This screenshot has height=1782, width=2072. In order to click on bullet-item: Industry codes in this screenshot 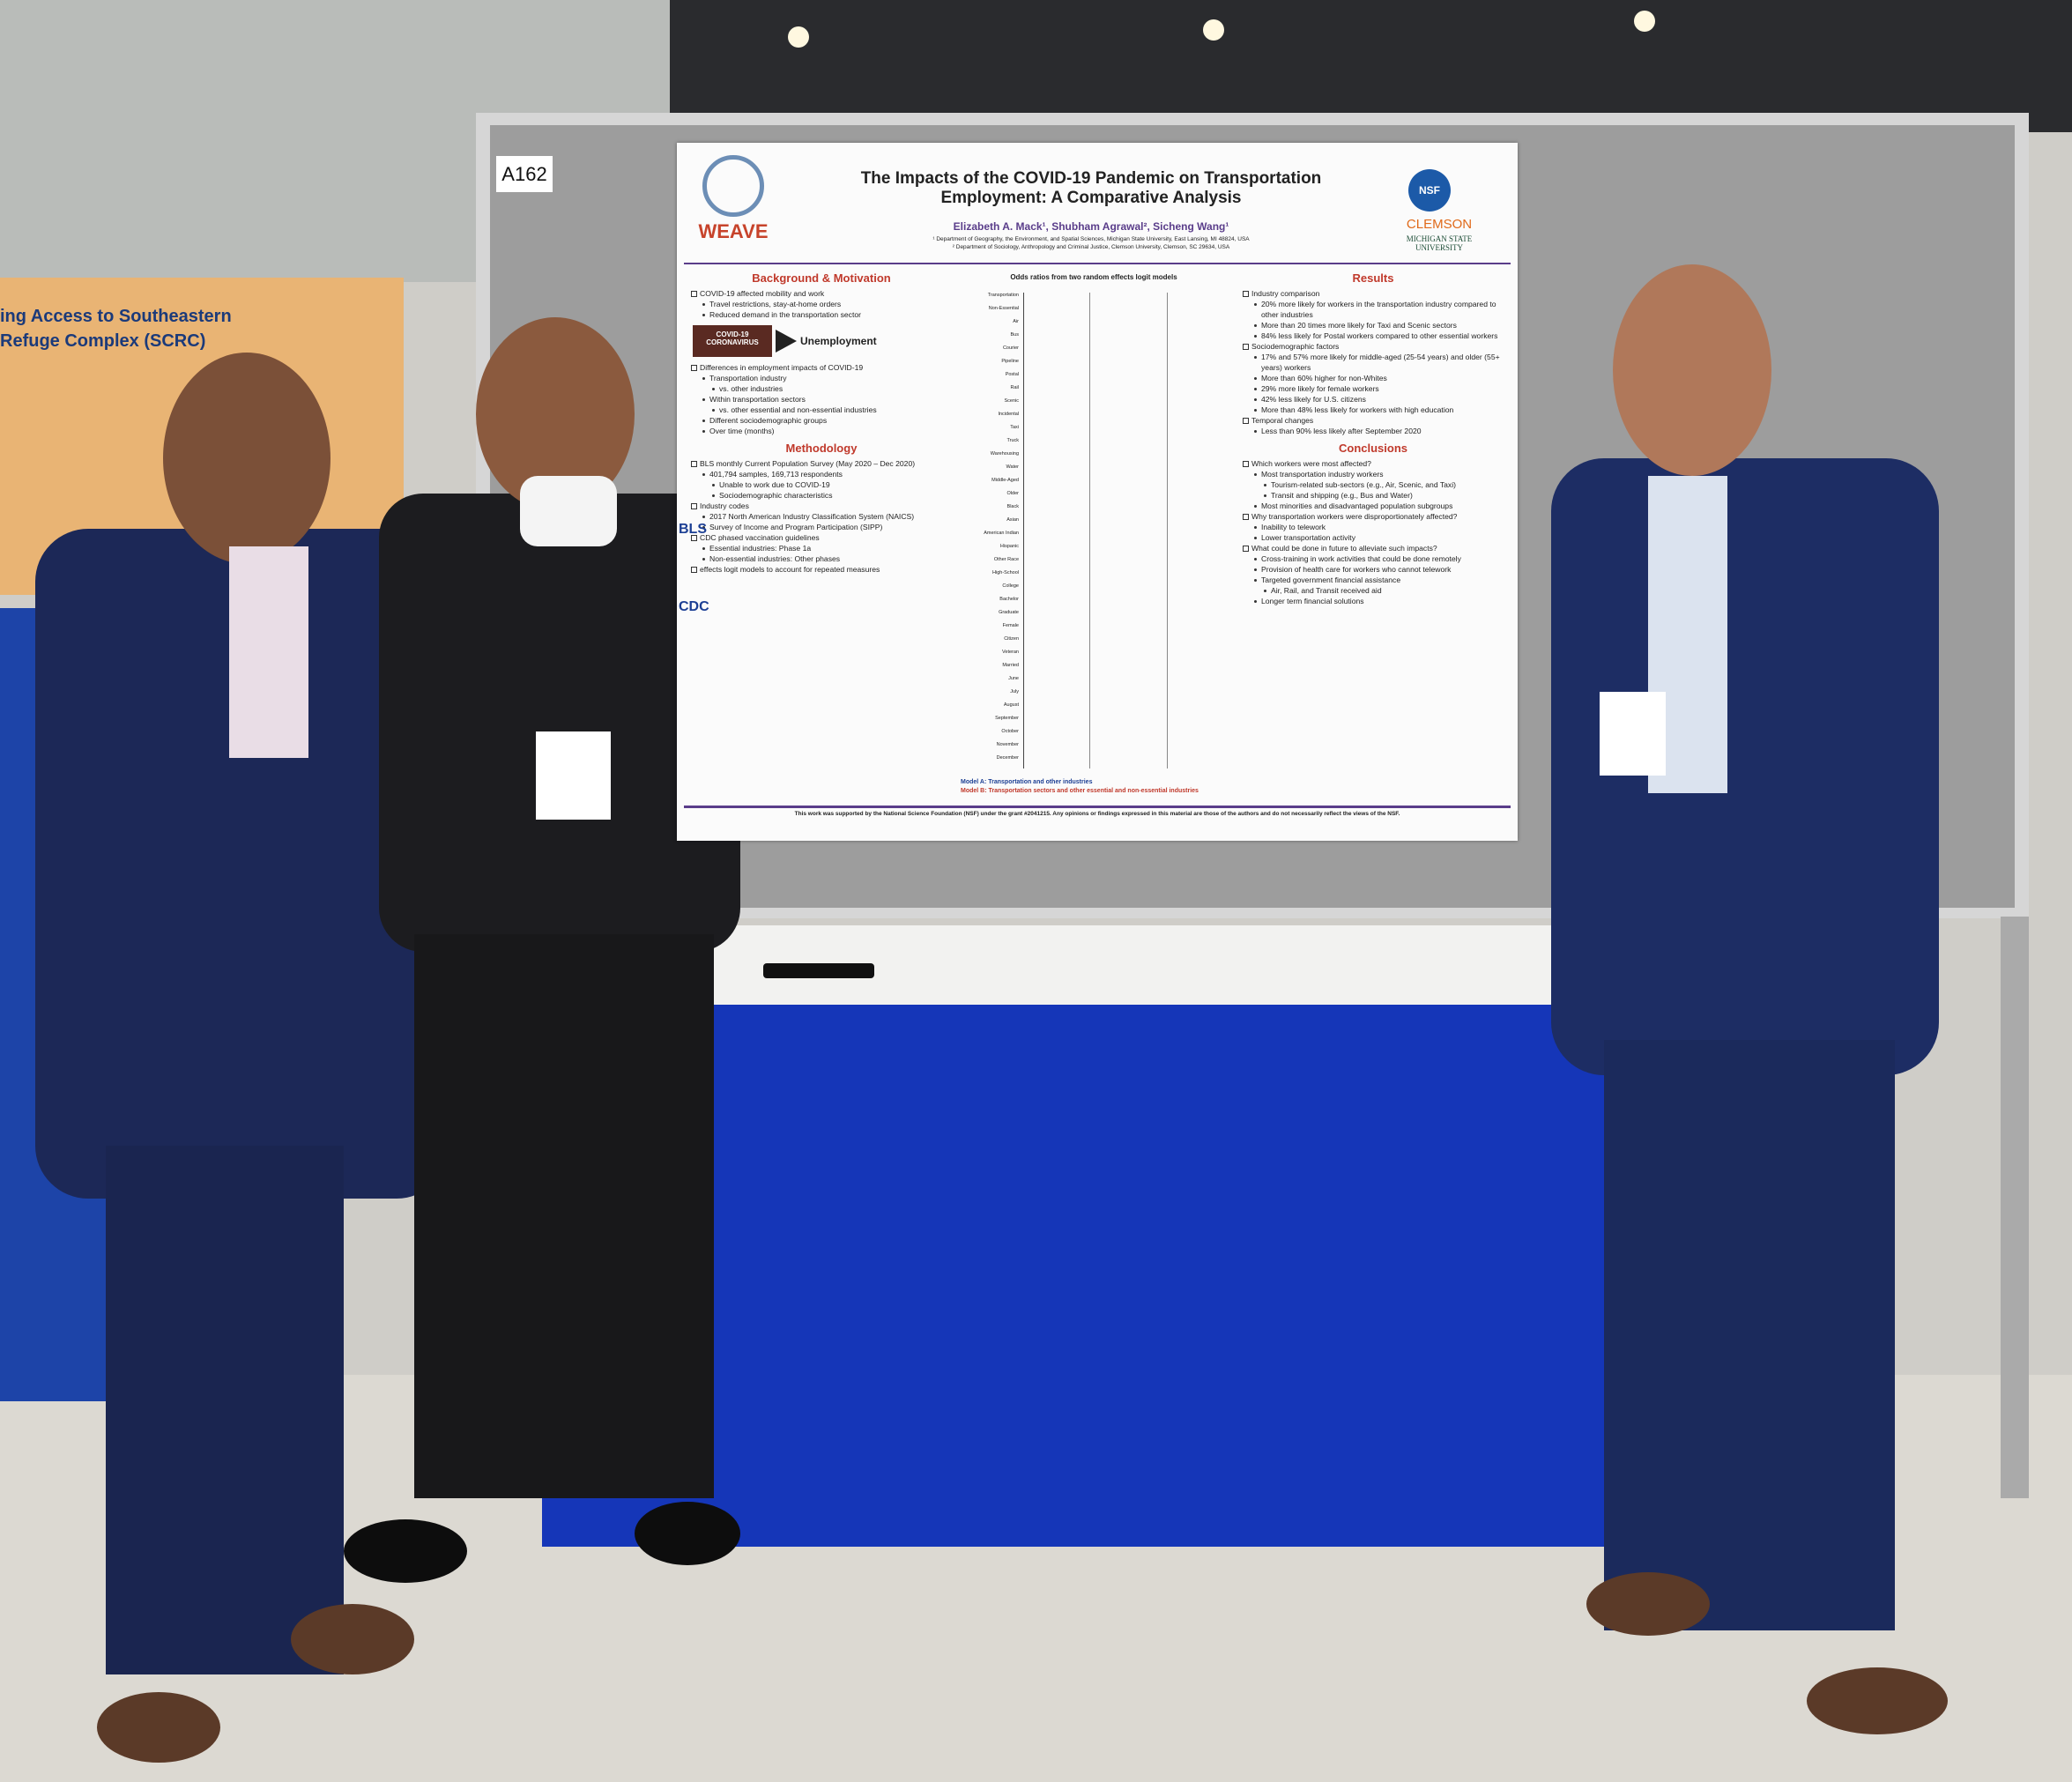, I will do `click(822, 506)`.